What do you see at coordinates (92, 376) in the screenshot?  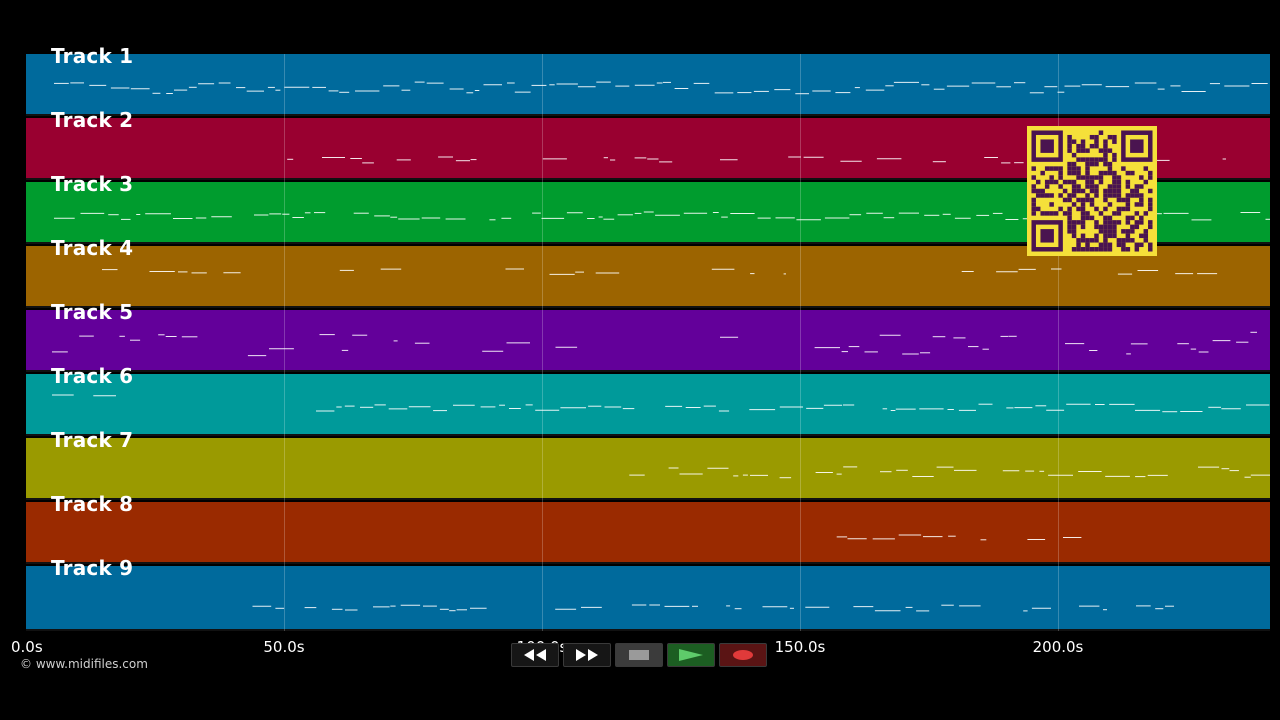 I see `track-label: Track 6` at bounding box center [92, 376].